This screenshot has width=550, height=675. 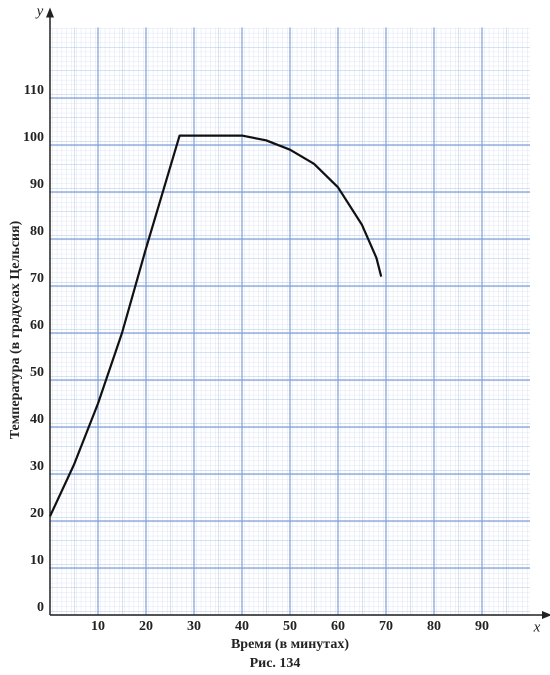 I want to click on y-tick-label: 20, so click(x=37, y=513).